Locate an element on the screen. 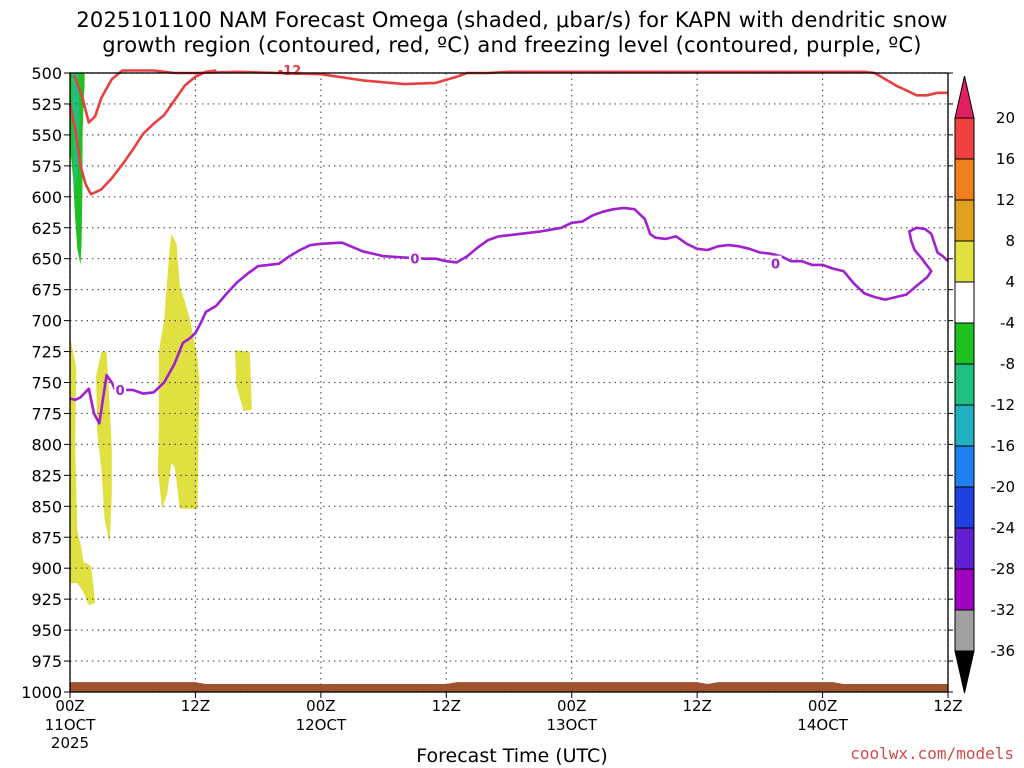 This screenshot has height=768, width=1024. y-tick-label: 550 is located at coordinates (46, 135).